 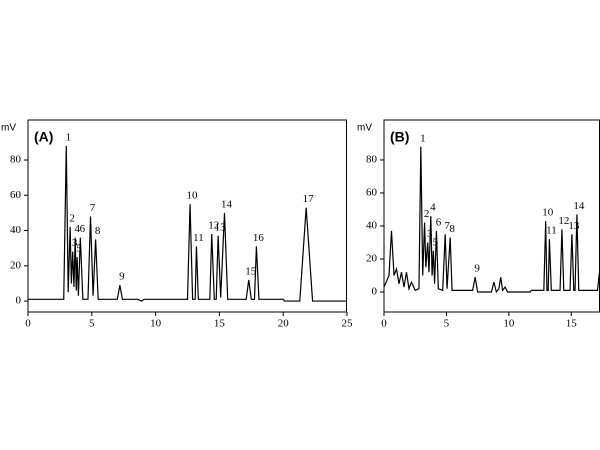 What do you see at coordinates (491, 220) in the screenshot?
I see `trace` at bounding box center [491, 220].